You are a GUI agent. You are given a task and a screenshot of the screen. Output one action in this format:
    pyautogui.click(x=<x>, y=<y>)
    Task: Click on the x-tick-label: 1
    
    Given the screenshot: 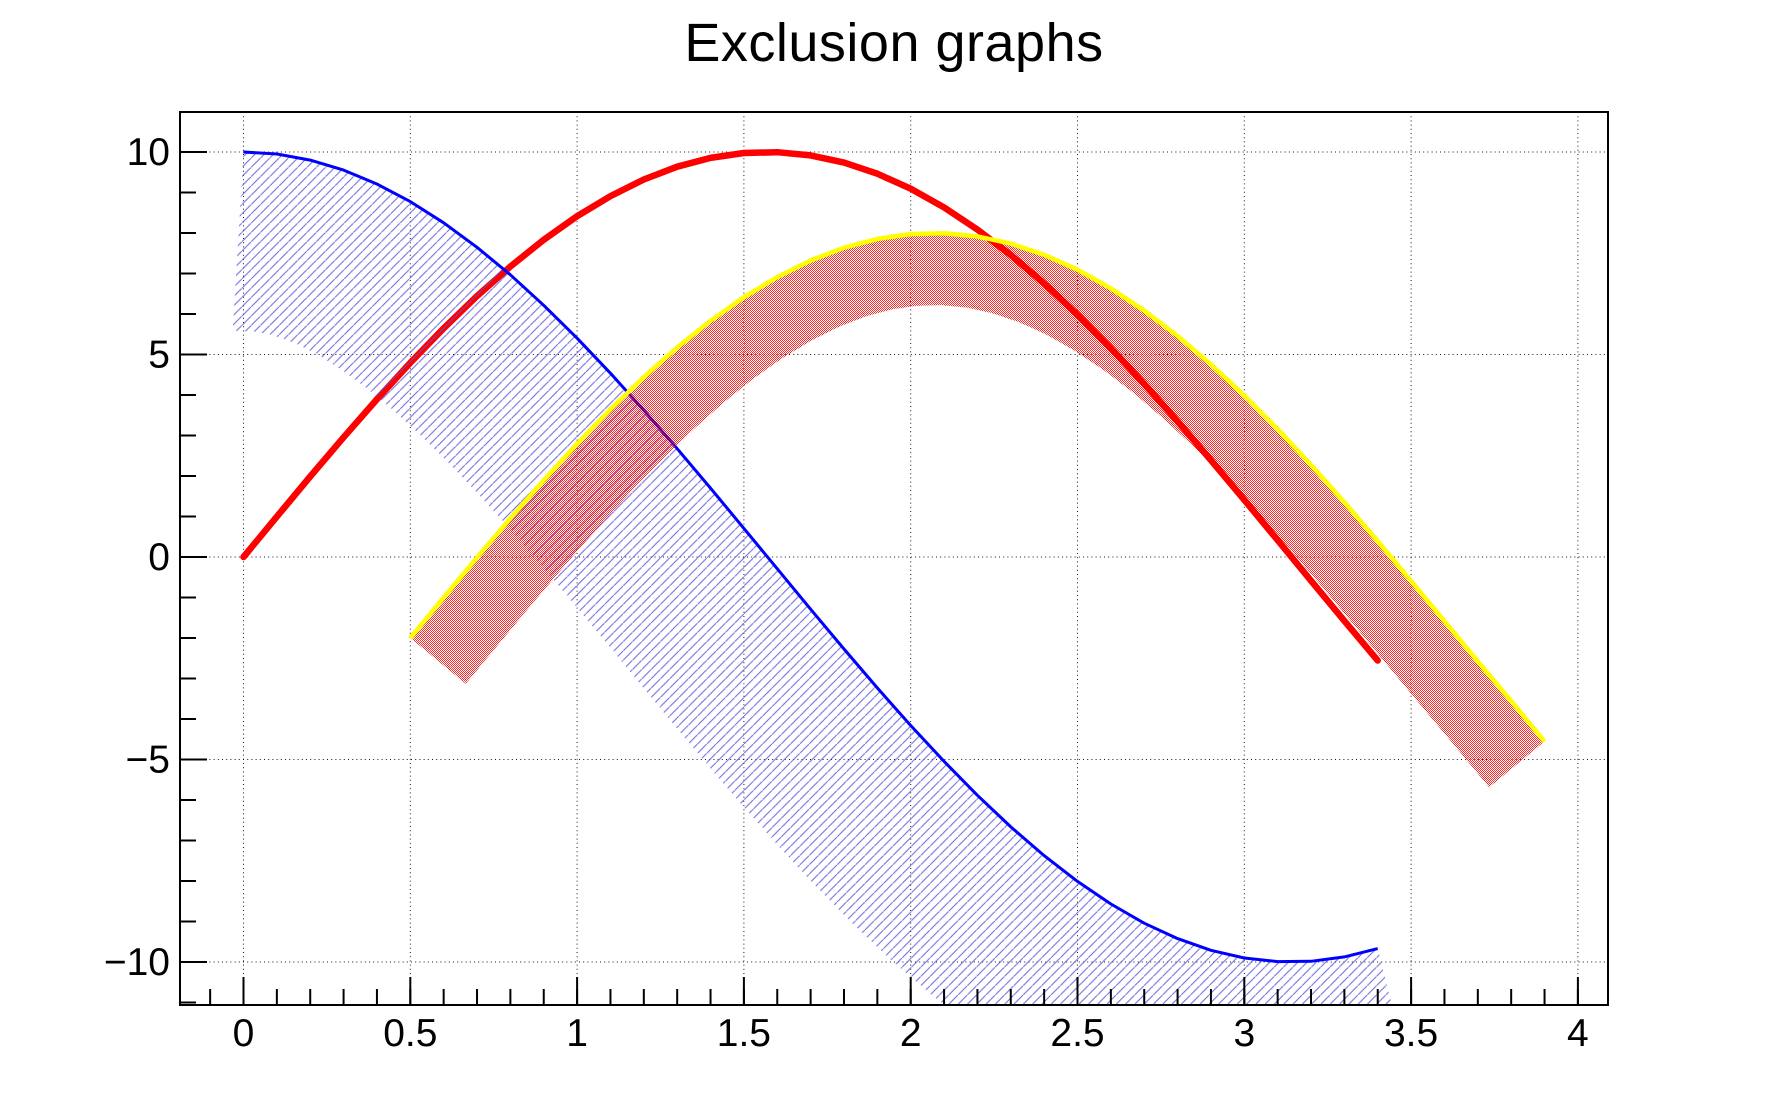 What is the action you would take?
    pyautogui.click(x=577, y=1033)
    